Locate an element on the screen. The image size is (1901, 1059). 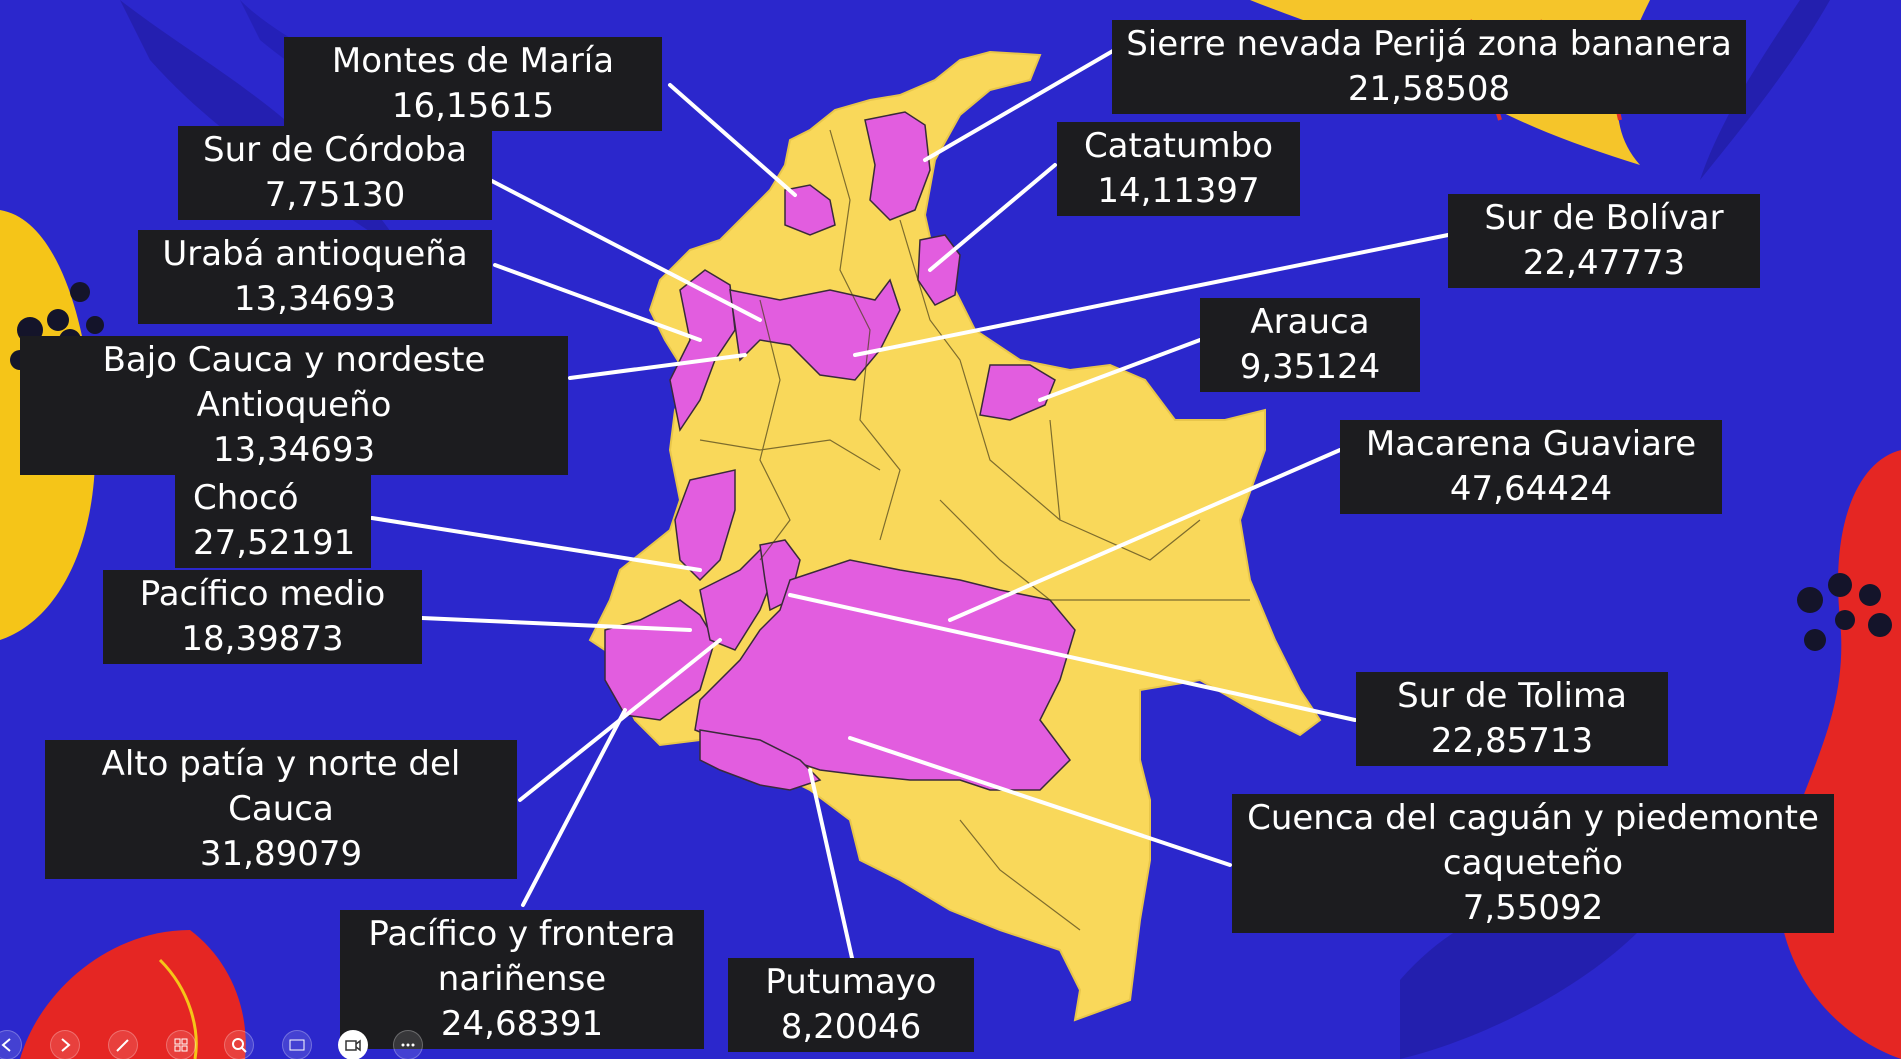
pen-icon is located at coordinates (122, 1045).